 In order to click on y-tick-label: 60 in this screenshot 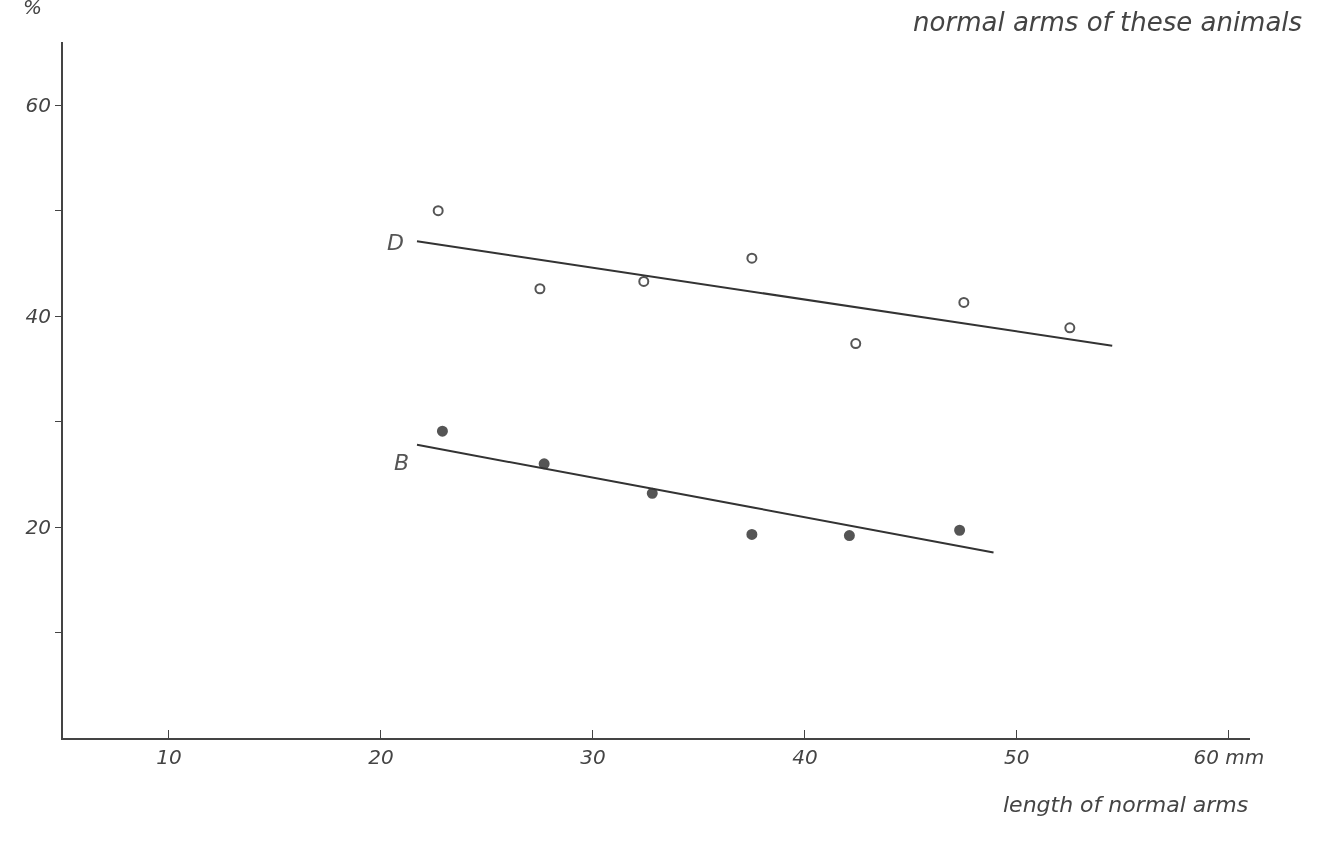, I will do `click(38, 105)`.